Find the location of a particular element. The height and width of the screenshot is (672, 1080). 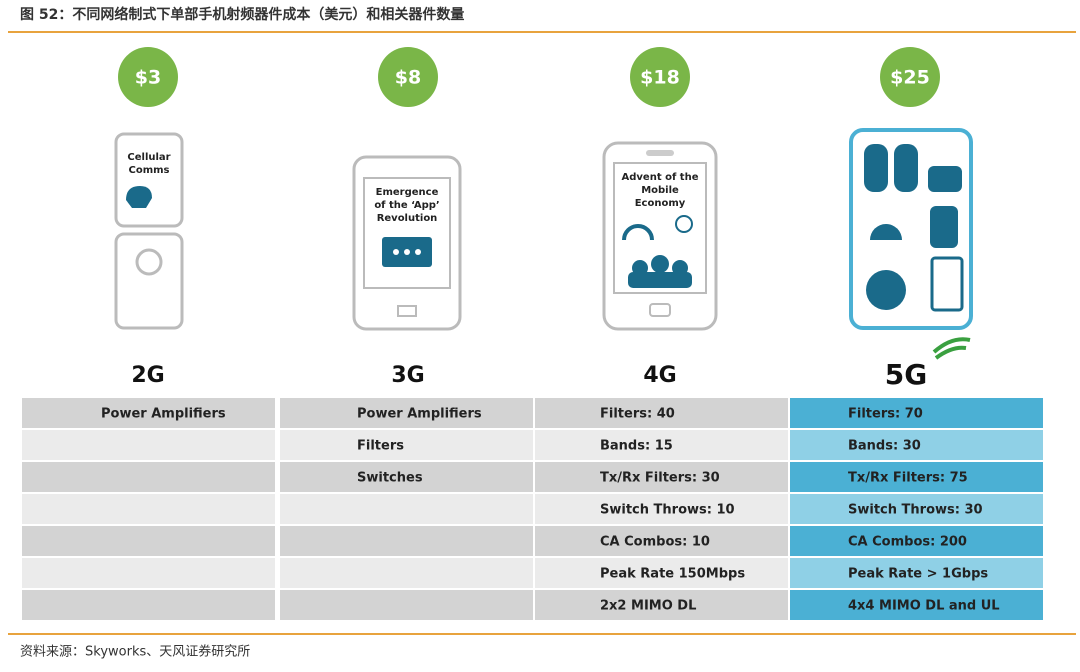

generation-label: 4G is located at coordinates (659, 375).